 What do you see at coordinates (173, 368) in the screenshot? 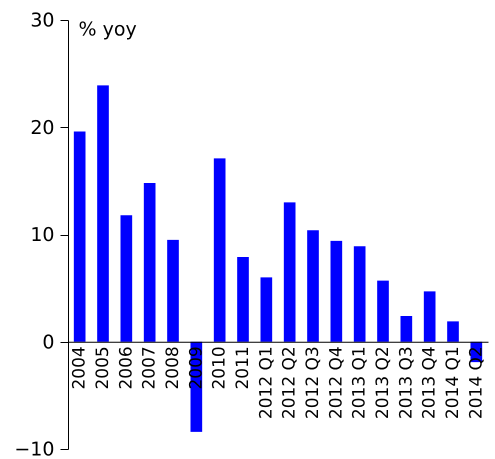
I see `x-tick-label: 2008` at bounding box center [173, 368].